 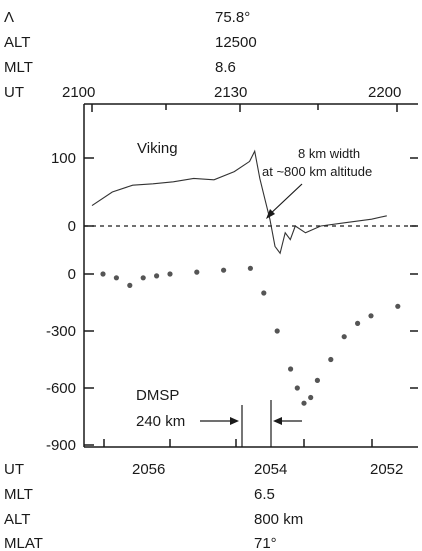 What do you see at coordinates (63, 158) in the screenshot?
I see `y-tick-label: 100` at bounding box center [63, 158].